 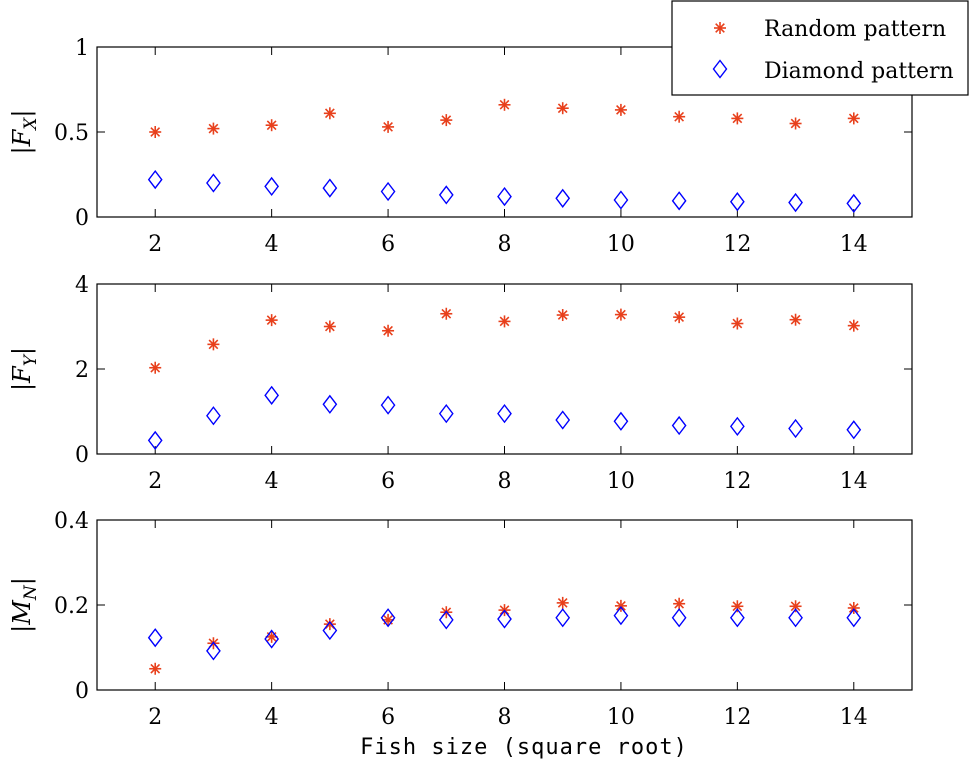 What do you see at coordinates (524, 747) in the screenshot?
I see `x-axis-label: Fish size (square root)` at bounding box center [524, 747].